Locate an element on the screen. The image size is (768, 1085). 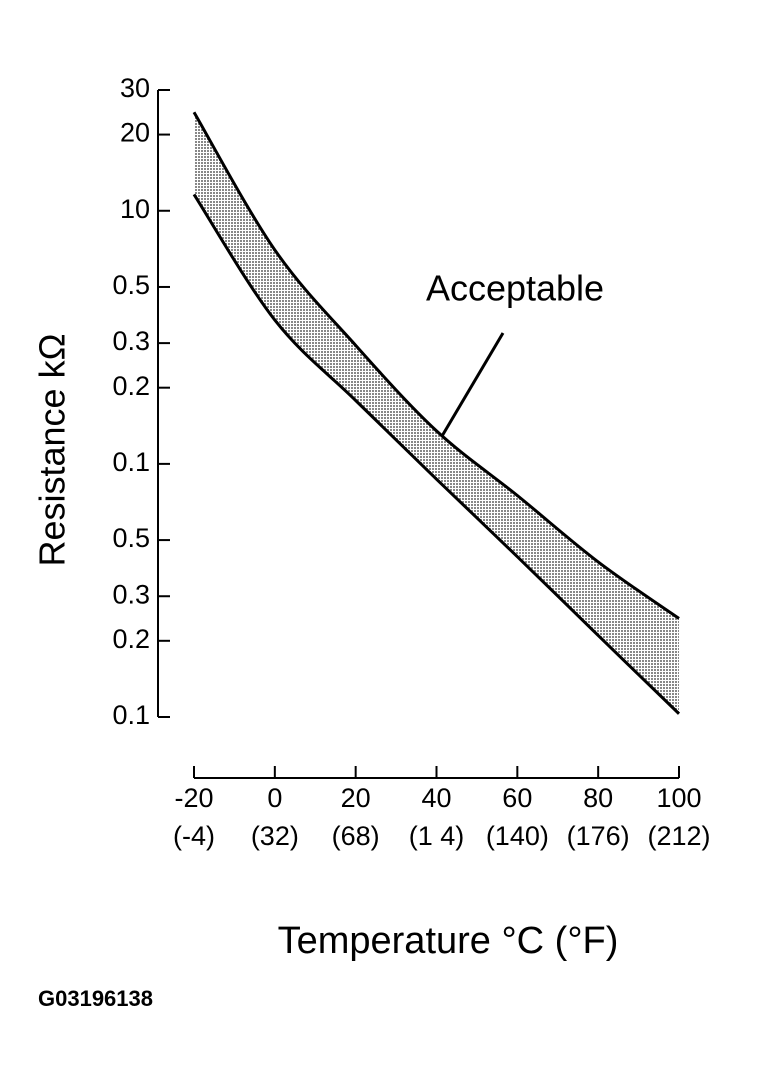
y-axis-label: Resistance kΩ is located at coordinates (52, 450).